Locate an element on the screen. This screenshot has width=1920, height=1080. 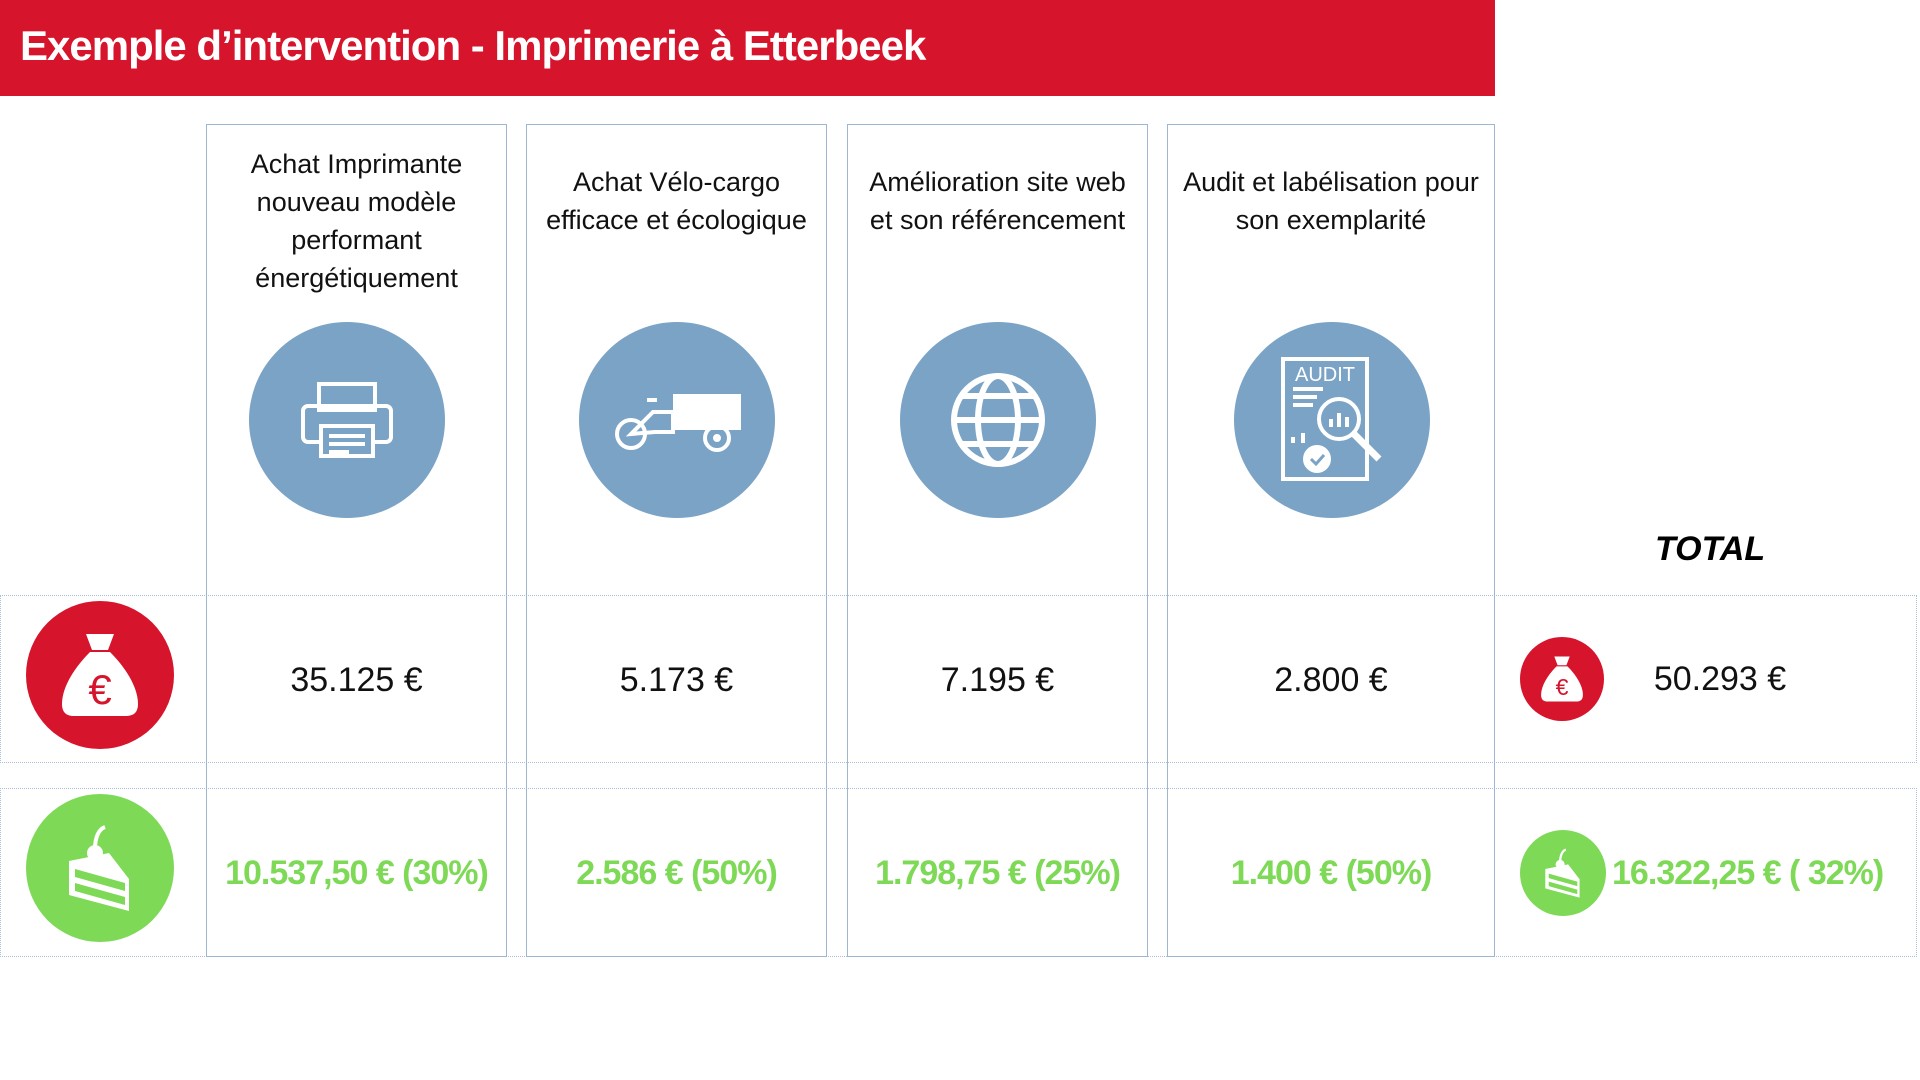
printer-icon is located at coordinates (347, 420).